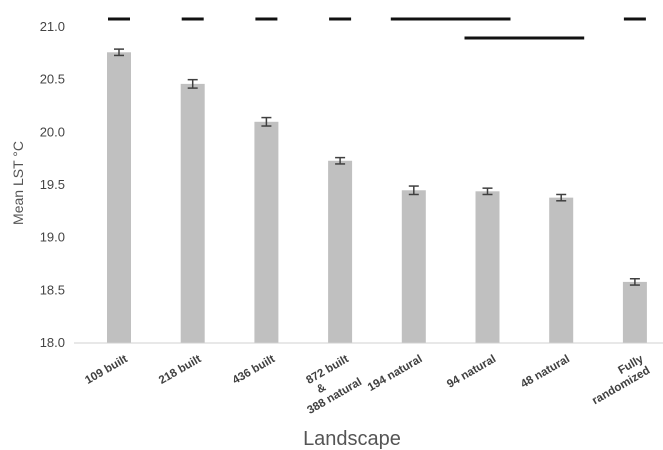 The height and width of the screenshot is (450, 663). Describe the element at coordinates (618, 380) in the screenshot. I see `x-category-label: Fullyrandomized` at that location.